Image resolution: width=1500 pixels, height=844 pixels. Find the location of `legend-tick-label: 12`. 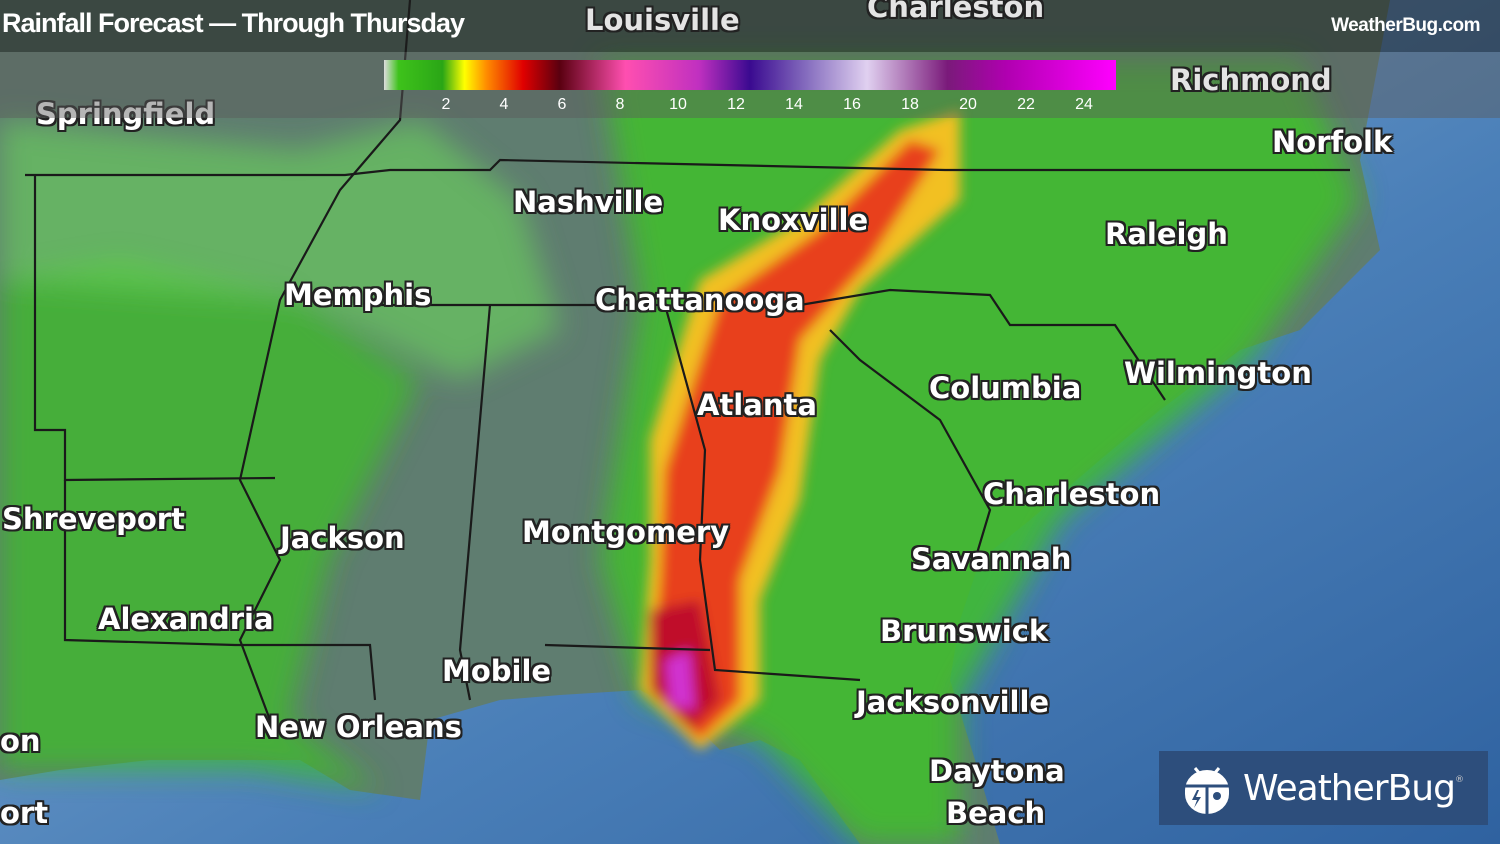

legend-tick-label: 12 is located at coordinates (736, 104).